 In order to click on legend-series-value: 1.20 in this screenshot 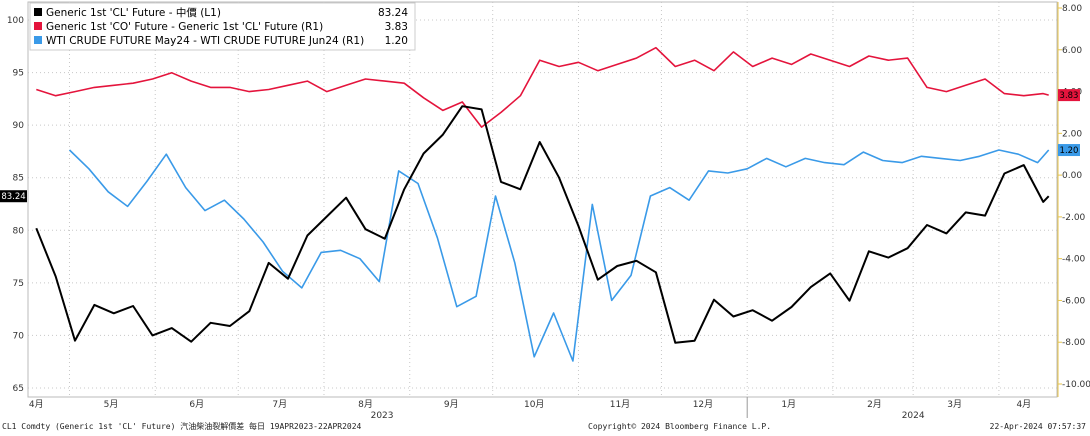, I will do `click(396, 41)`.